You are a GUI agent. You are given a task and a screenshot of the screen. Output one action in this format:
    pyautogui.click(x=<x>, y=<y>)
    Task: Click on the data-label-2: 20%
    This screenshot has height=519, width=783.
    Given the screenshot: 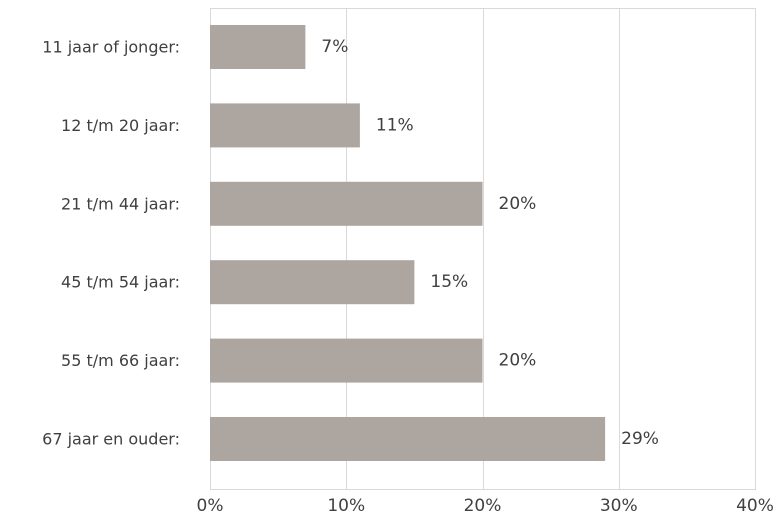 What is the action you would take?
    pyautogui.click(x=518, y=204)
    